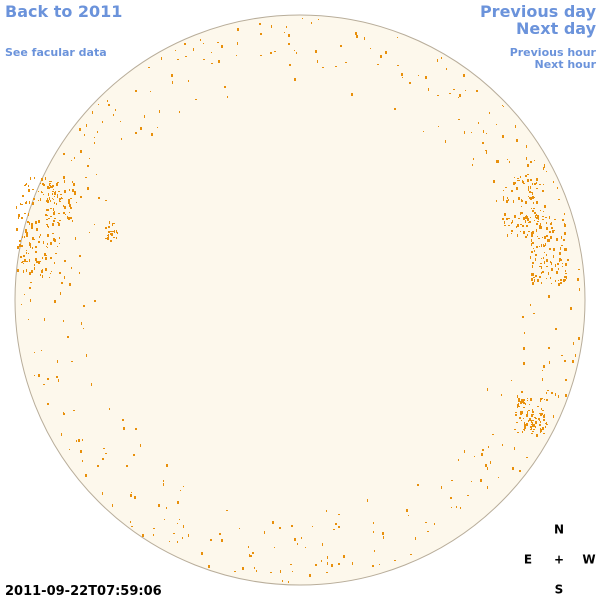  Describe the element at coordinates (538, 11) in the screenshot. I see `previous-day-link: Previous day` at that location.